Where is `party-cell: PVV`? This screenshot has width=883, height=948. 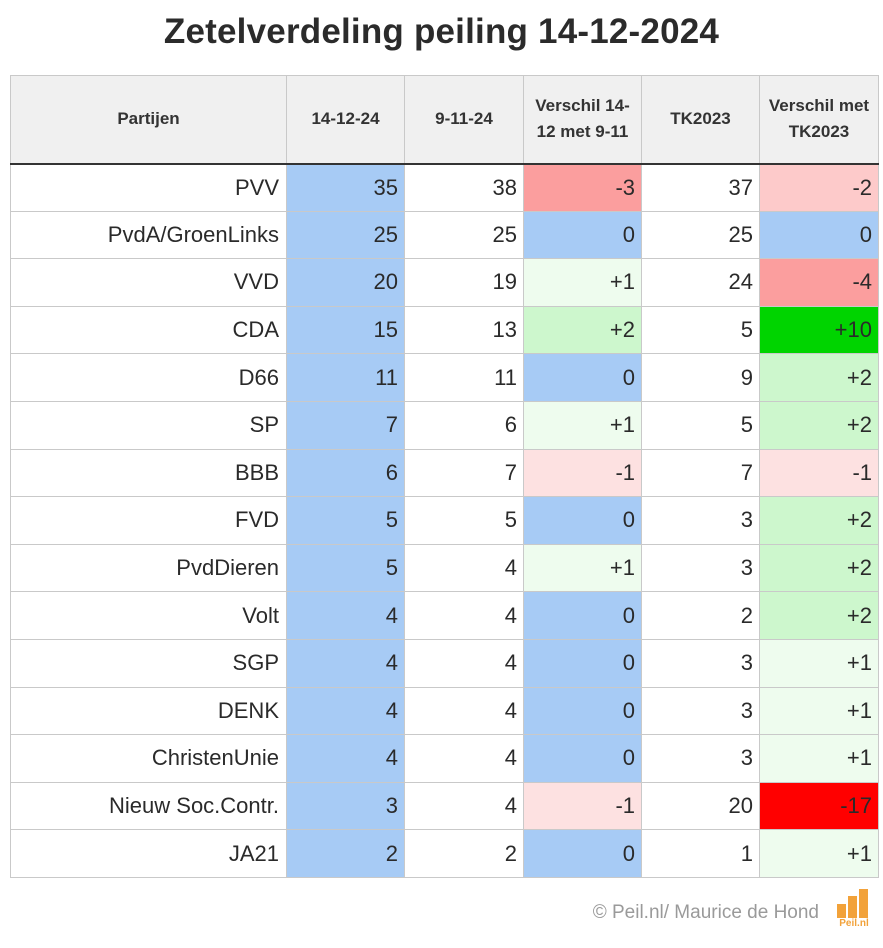
party-cell: PVV is located at coordinates (148, 187).